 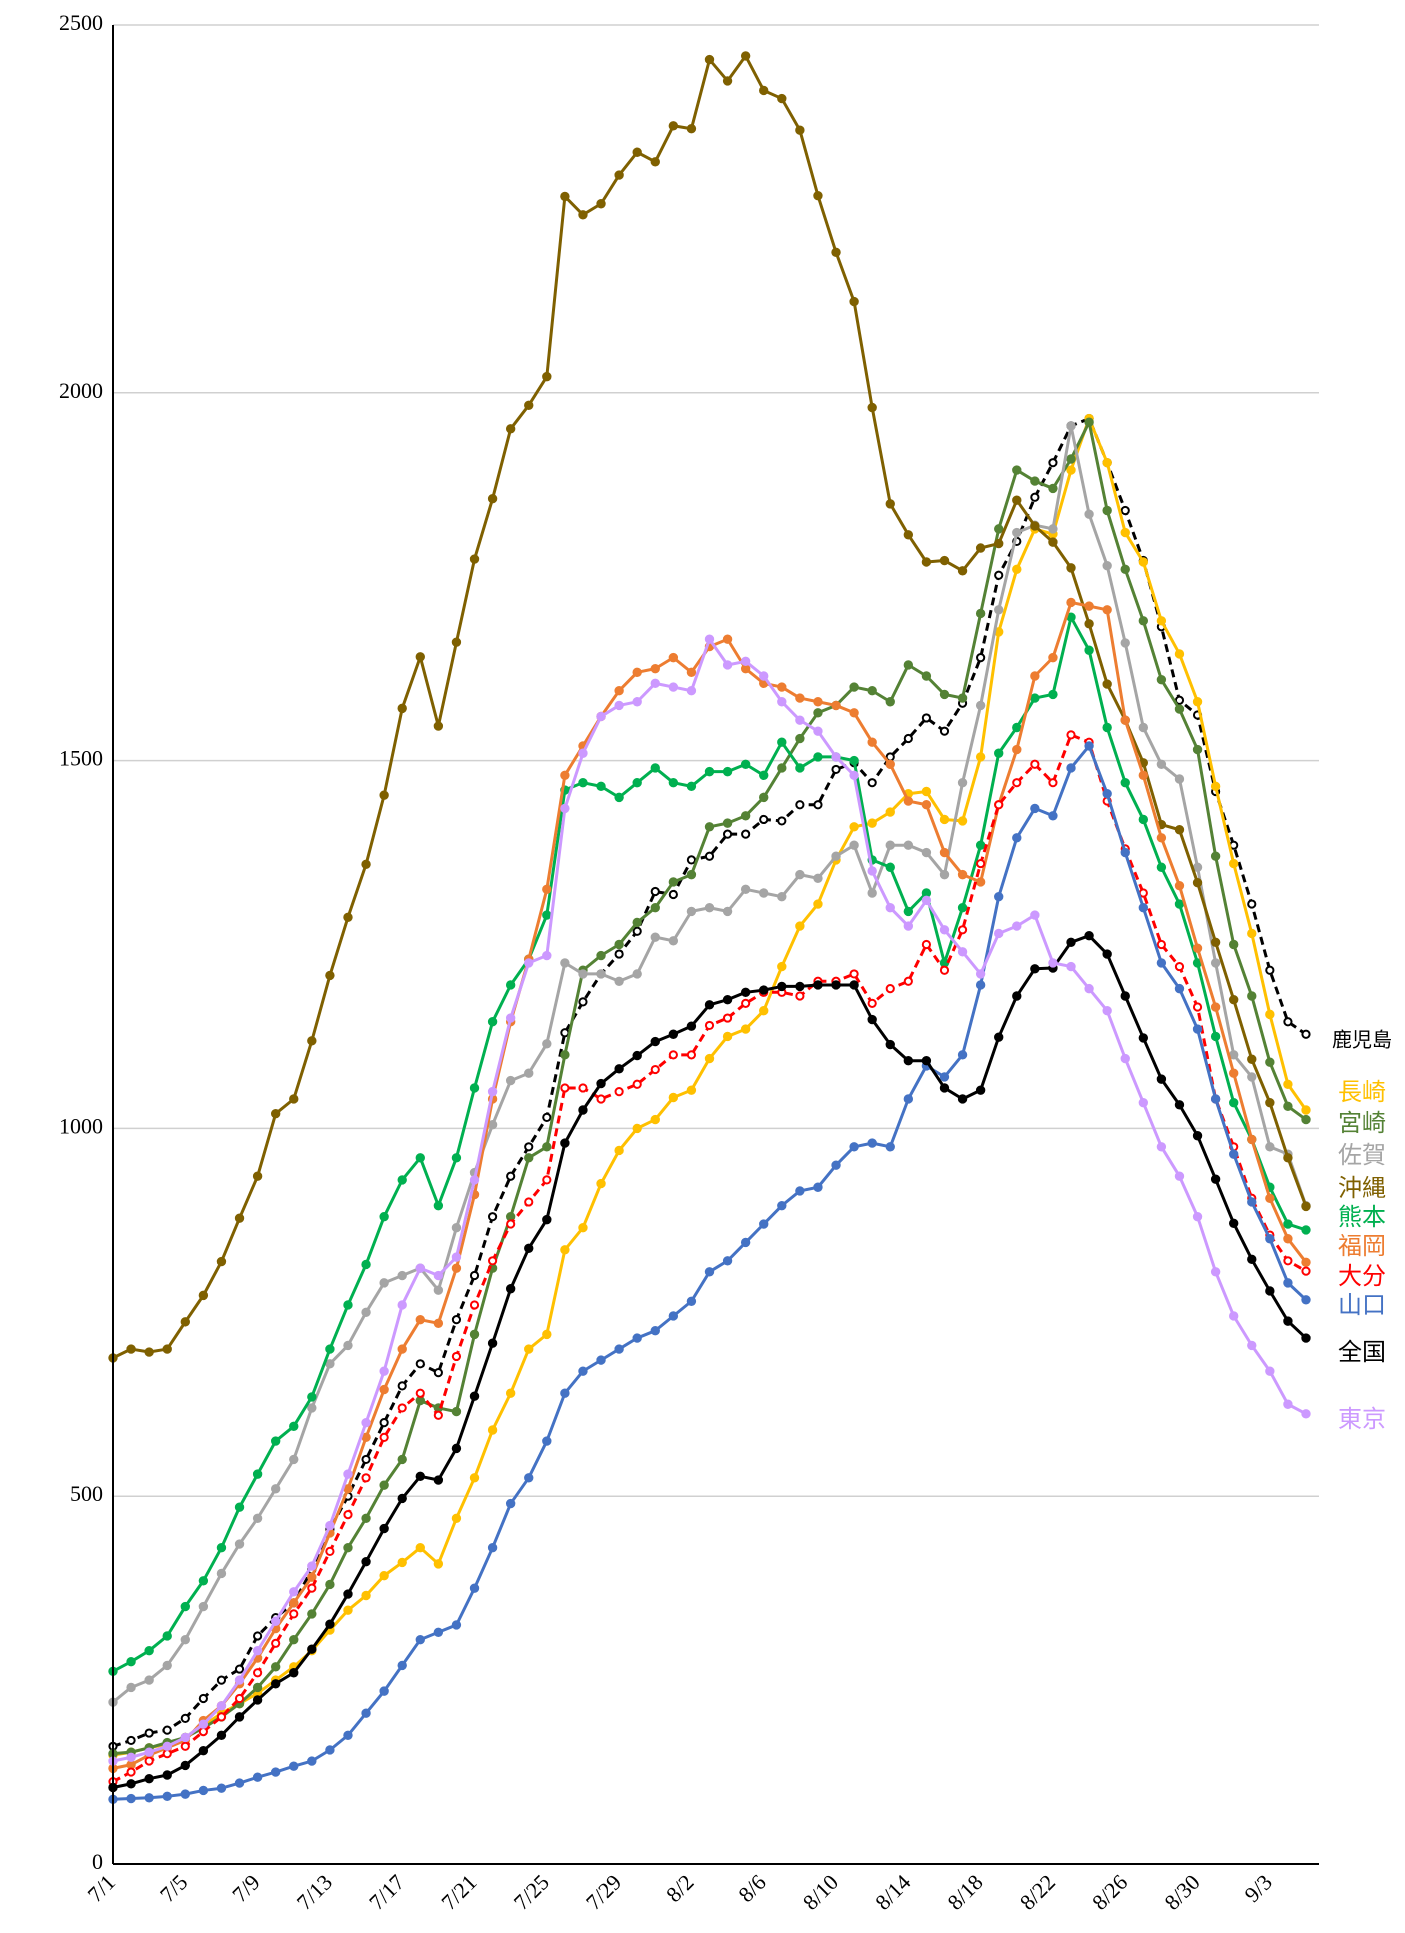 I want to click on legend-label: 長崎, so click(x=1362, y=1092).